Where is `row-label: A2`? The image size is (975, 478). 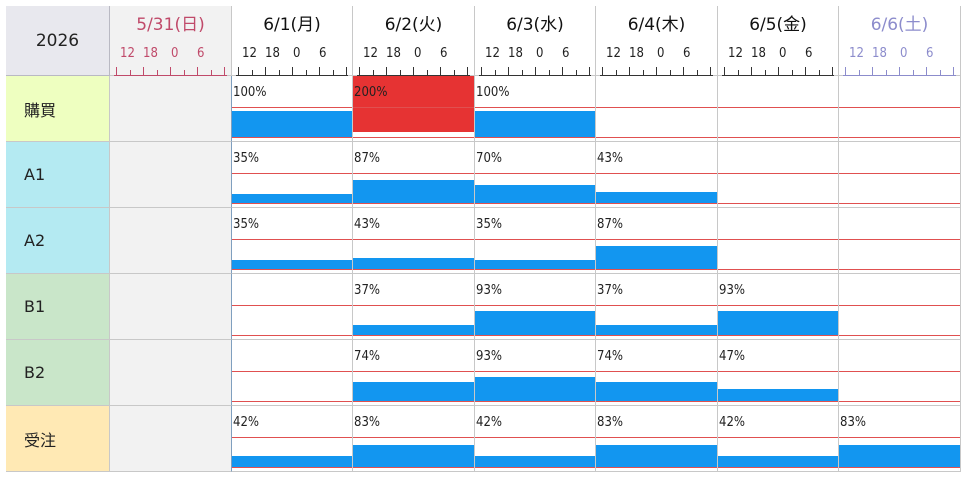
row-label: A2 is located at coordinates (58, 241).